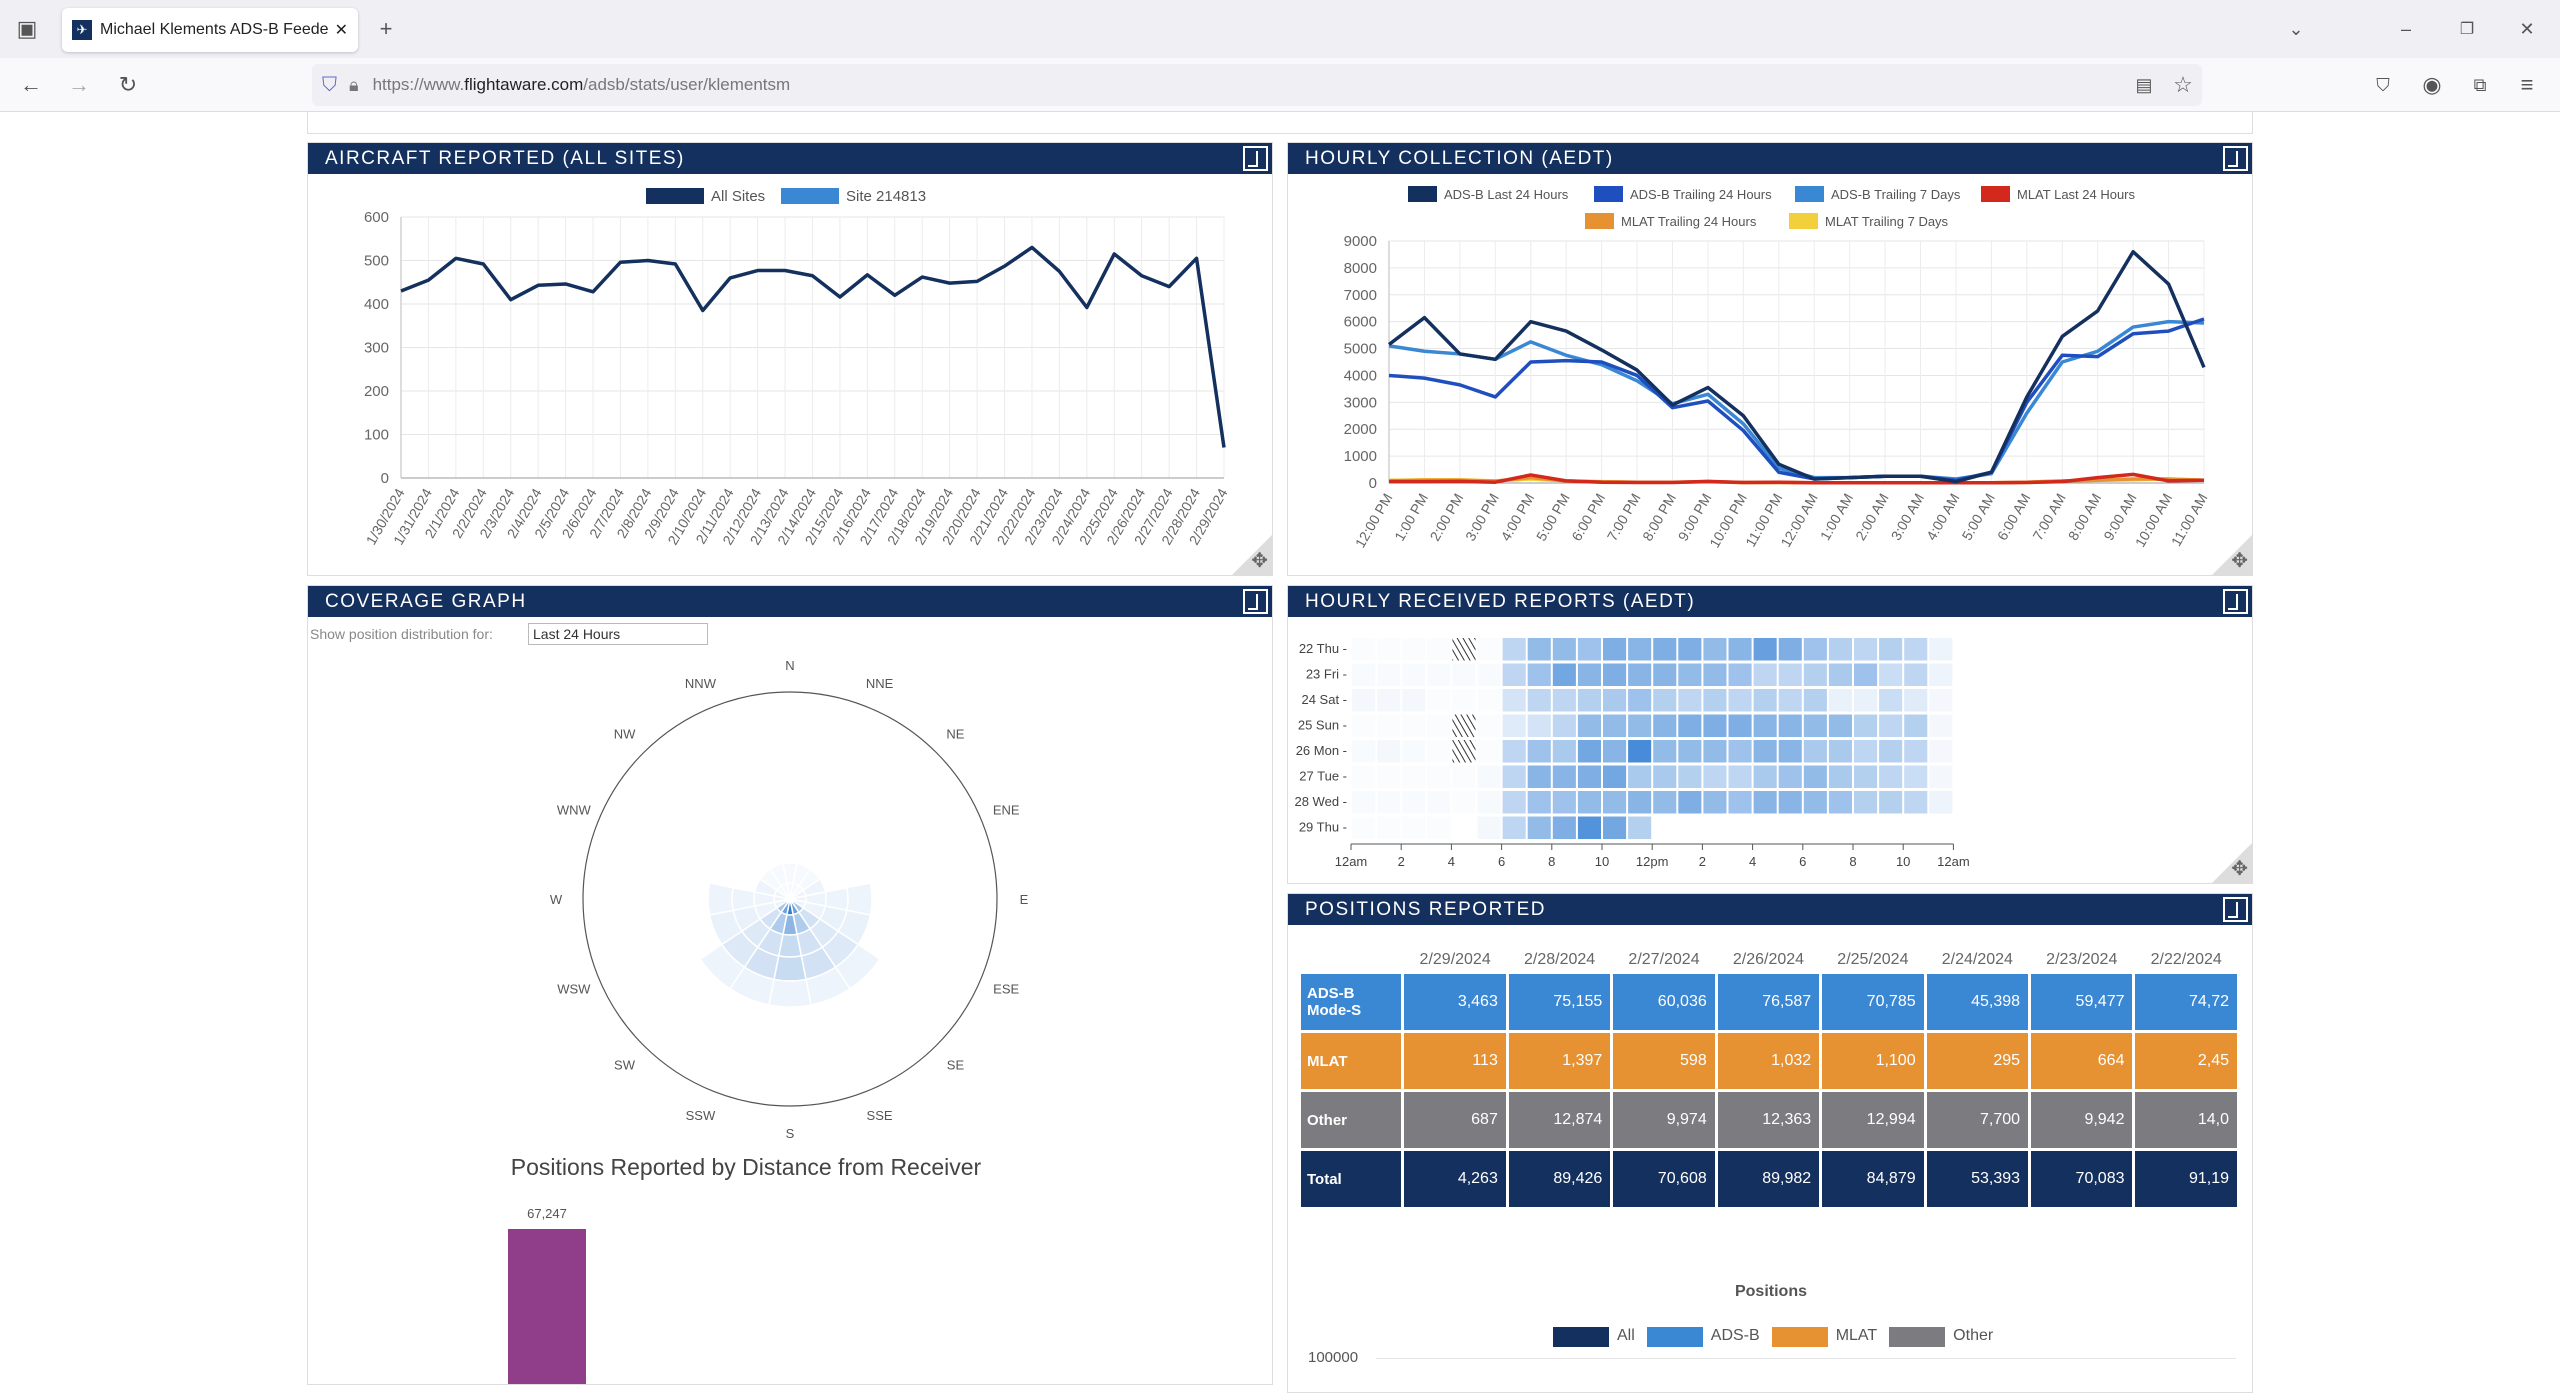  Describe the element at coordinates (2527, 28) in the screenshot. I see `close-window-icon: ✕` at that location.